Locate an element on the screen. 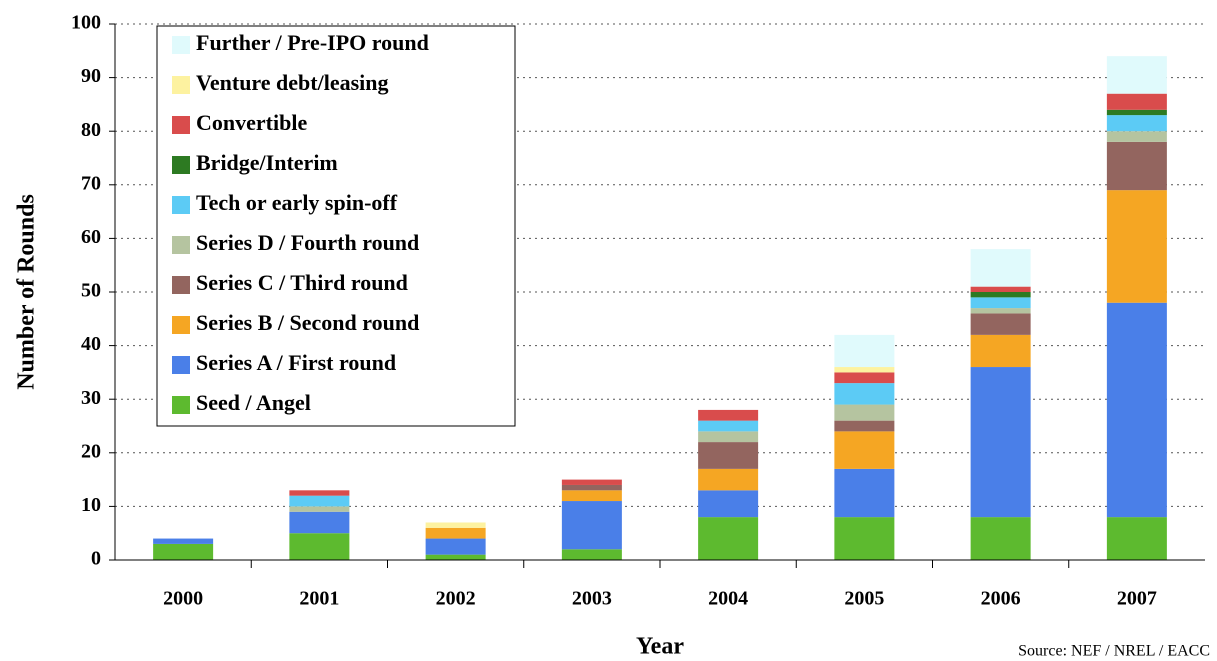  y-tick-label: 20 is located at coordinates (91, 451).